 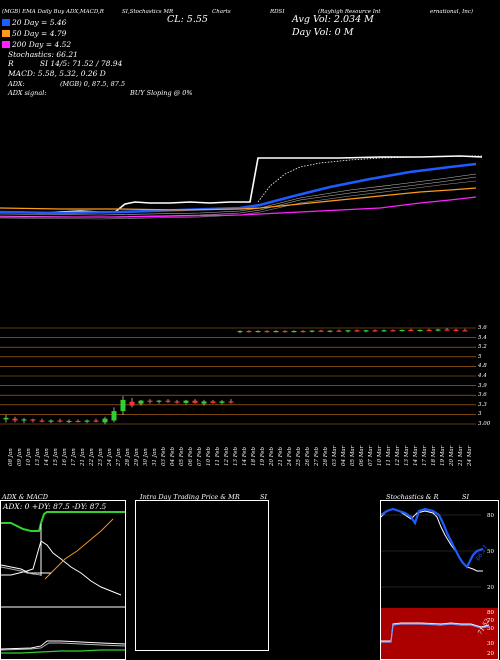 What do you see at coordinates (482, 395) in the screenshot?
I see `price-axis-label: 3.6` at bounding box center [482, 395].